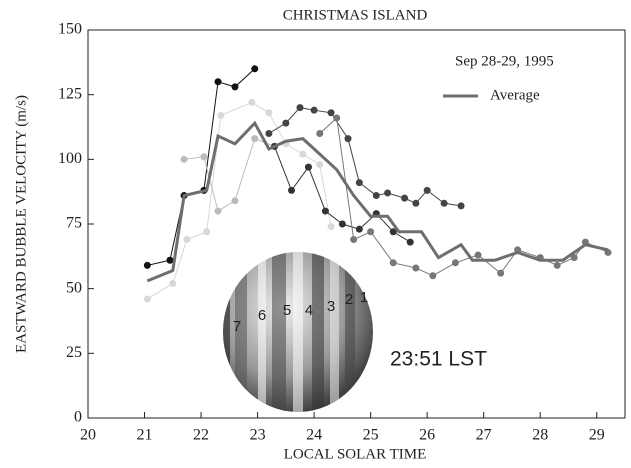 Image resolution: width=631 pixels, height=468 pixels. What do you see at coordinates (70, 93) in the screenshot?
I see `y-tick-label: 125` at bounding box center [70, 93].